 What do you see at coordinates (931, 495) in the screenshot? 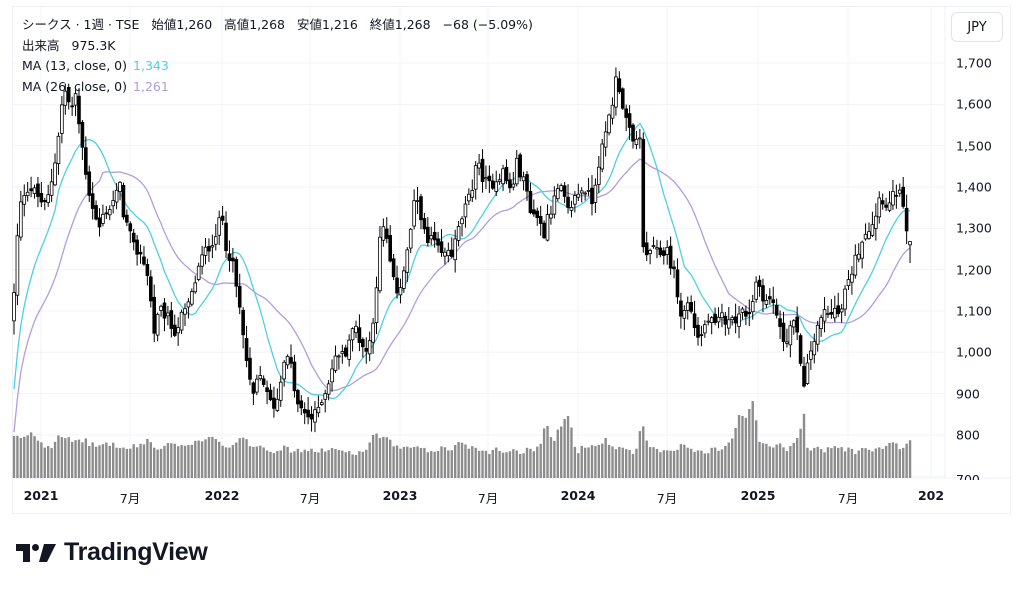
I see `time-tick-202: 202` at bounding box center [931, 495].